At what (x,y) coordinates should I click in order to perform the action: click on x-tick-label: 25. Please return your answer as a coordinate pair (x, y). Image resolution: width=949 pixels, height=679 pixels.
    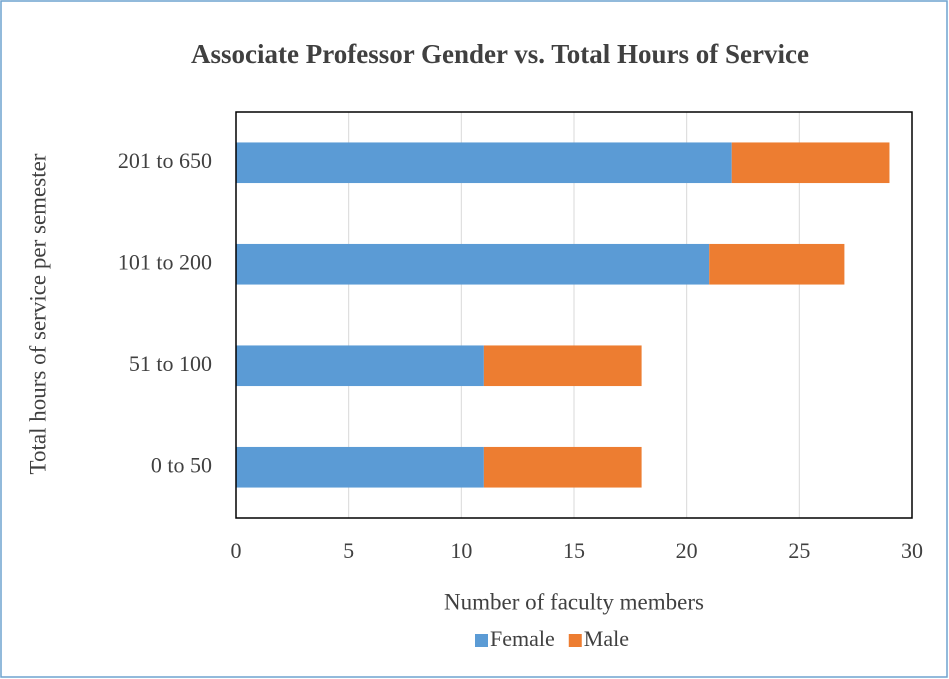
    Looking at the image, I should click on (799, 550).